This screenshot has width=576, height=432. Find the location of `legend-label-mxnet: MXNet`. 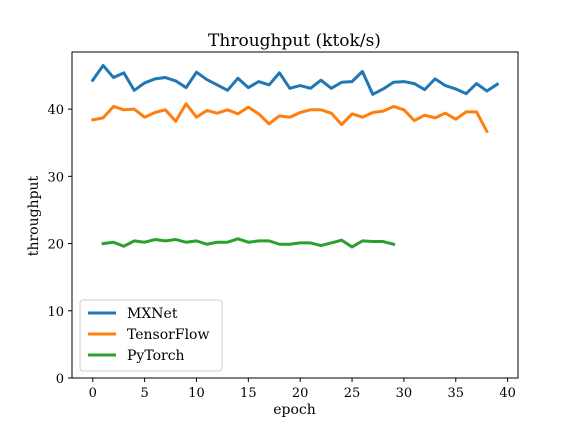

legend-label-mxnet: MXNet is located at coordinates (152, 314).